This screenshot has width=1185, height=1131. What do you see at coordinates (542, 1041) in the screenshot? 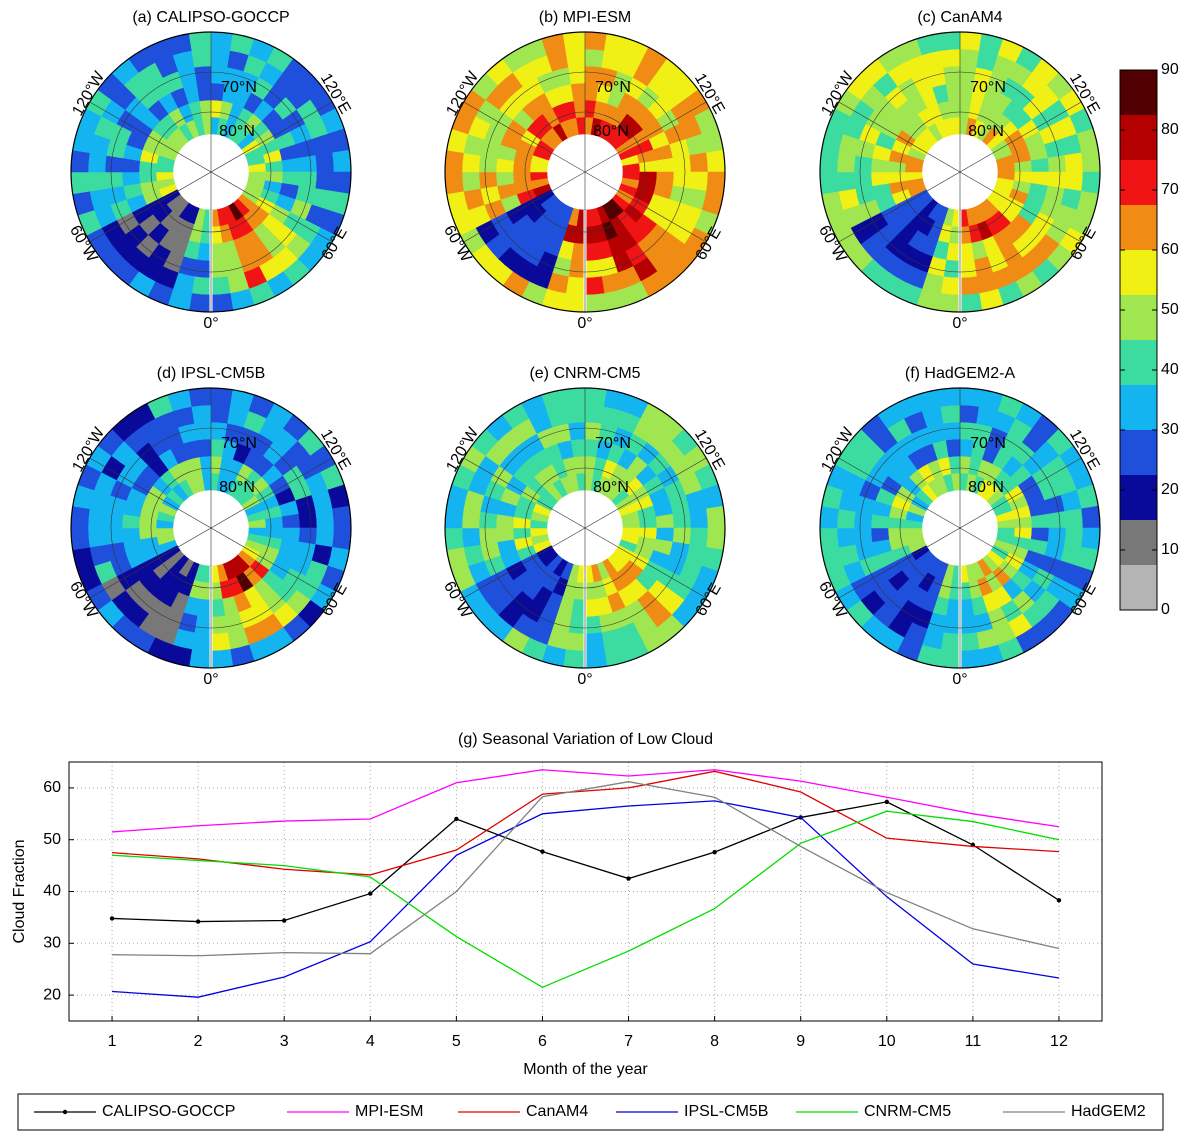
I see `x-tick-label: 6` at bounding box center [542, 1041].